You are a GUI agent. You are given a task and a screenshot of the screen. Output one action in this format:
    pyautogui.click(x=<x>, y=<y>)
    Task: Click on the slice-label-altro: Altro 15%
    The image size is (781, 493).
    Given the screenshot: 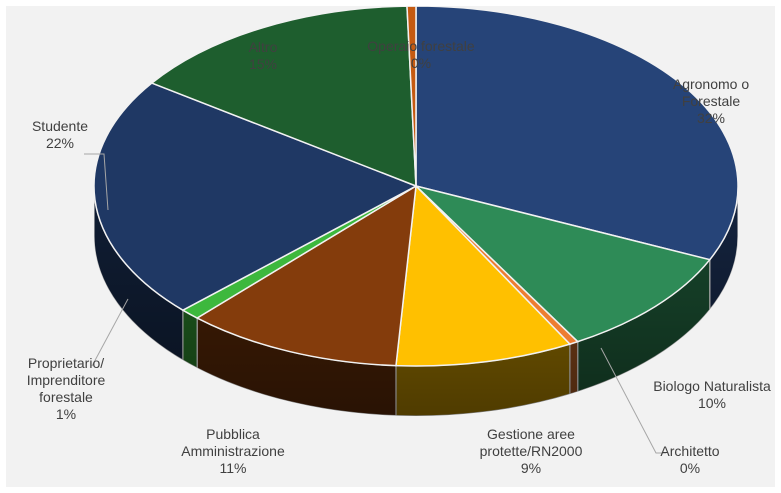 What is the action you would take?
    pyautogui.click(x=263, y=55)
    